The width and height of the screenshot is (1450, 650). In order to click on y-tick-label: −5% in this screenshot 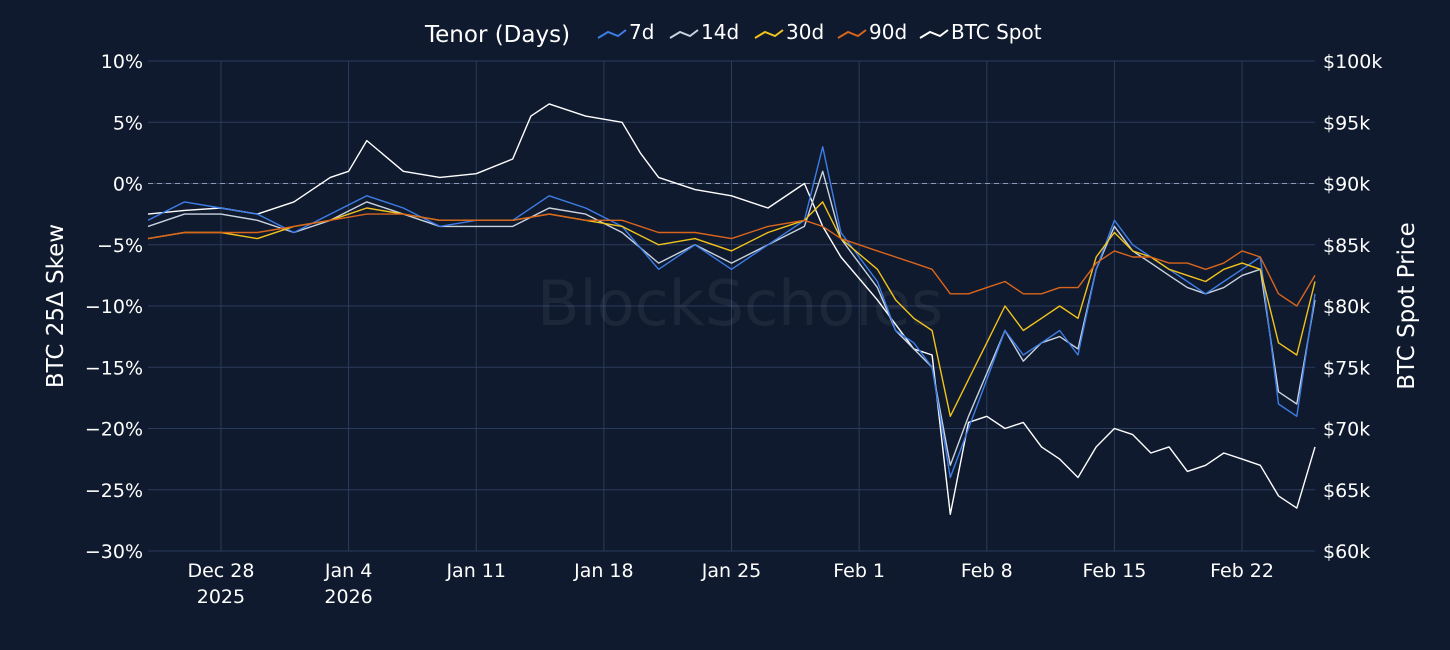, I will do `click(120, 246)`.